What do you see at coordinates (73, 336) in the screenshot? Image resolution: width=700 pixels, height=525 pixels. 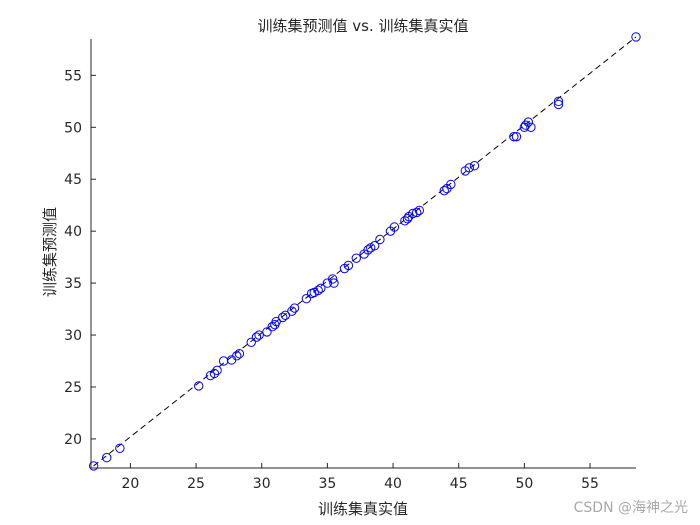 I see `y-tick-label: 30` at bounding box center [73, 336].